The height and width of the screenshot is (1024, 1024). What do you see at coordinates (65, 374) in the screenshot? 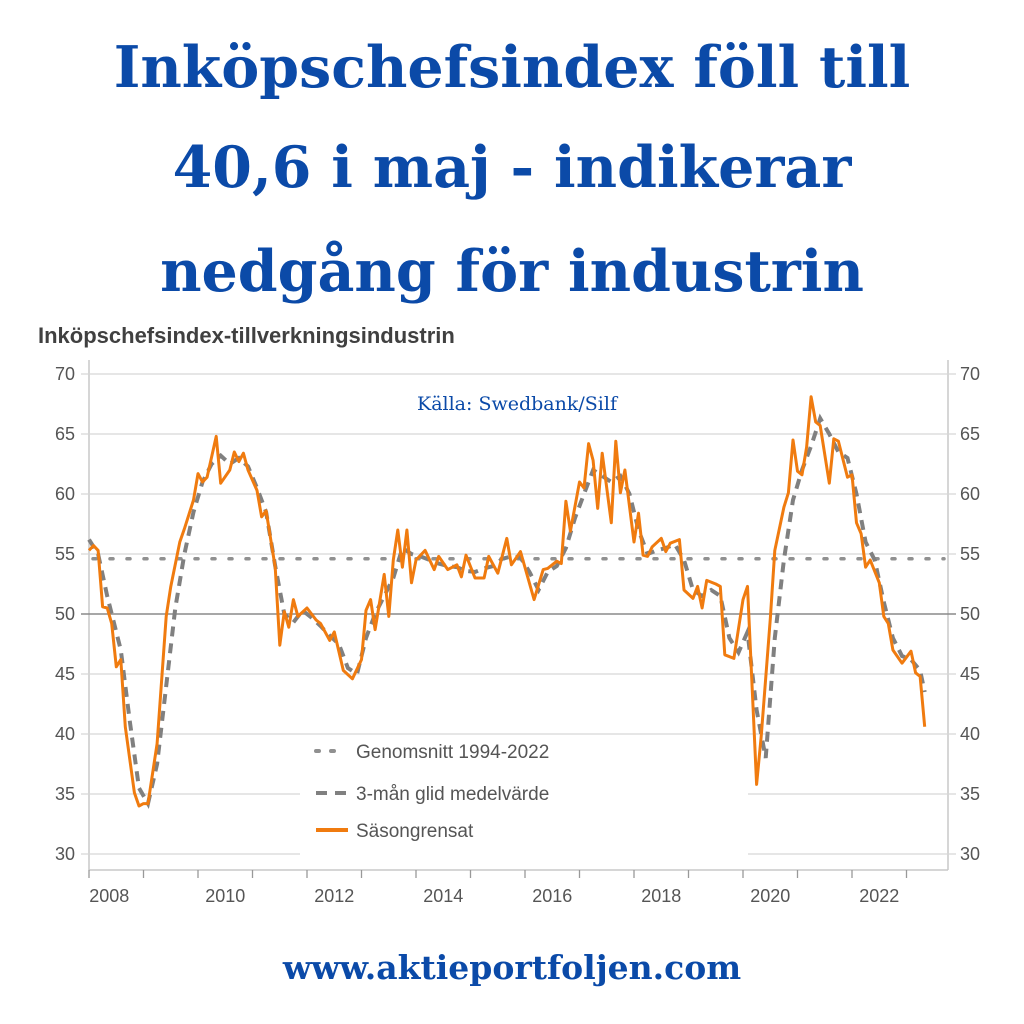
I see `y-tick-label-left: 70` at bounding box center [65, 374].